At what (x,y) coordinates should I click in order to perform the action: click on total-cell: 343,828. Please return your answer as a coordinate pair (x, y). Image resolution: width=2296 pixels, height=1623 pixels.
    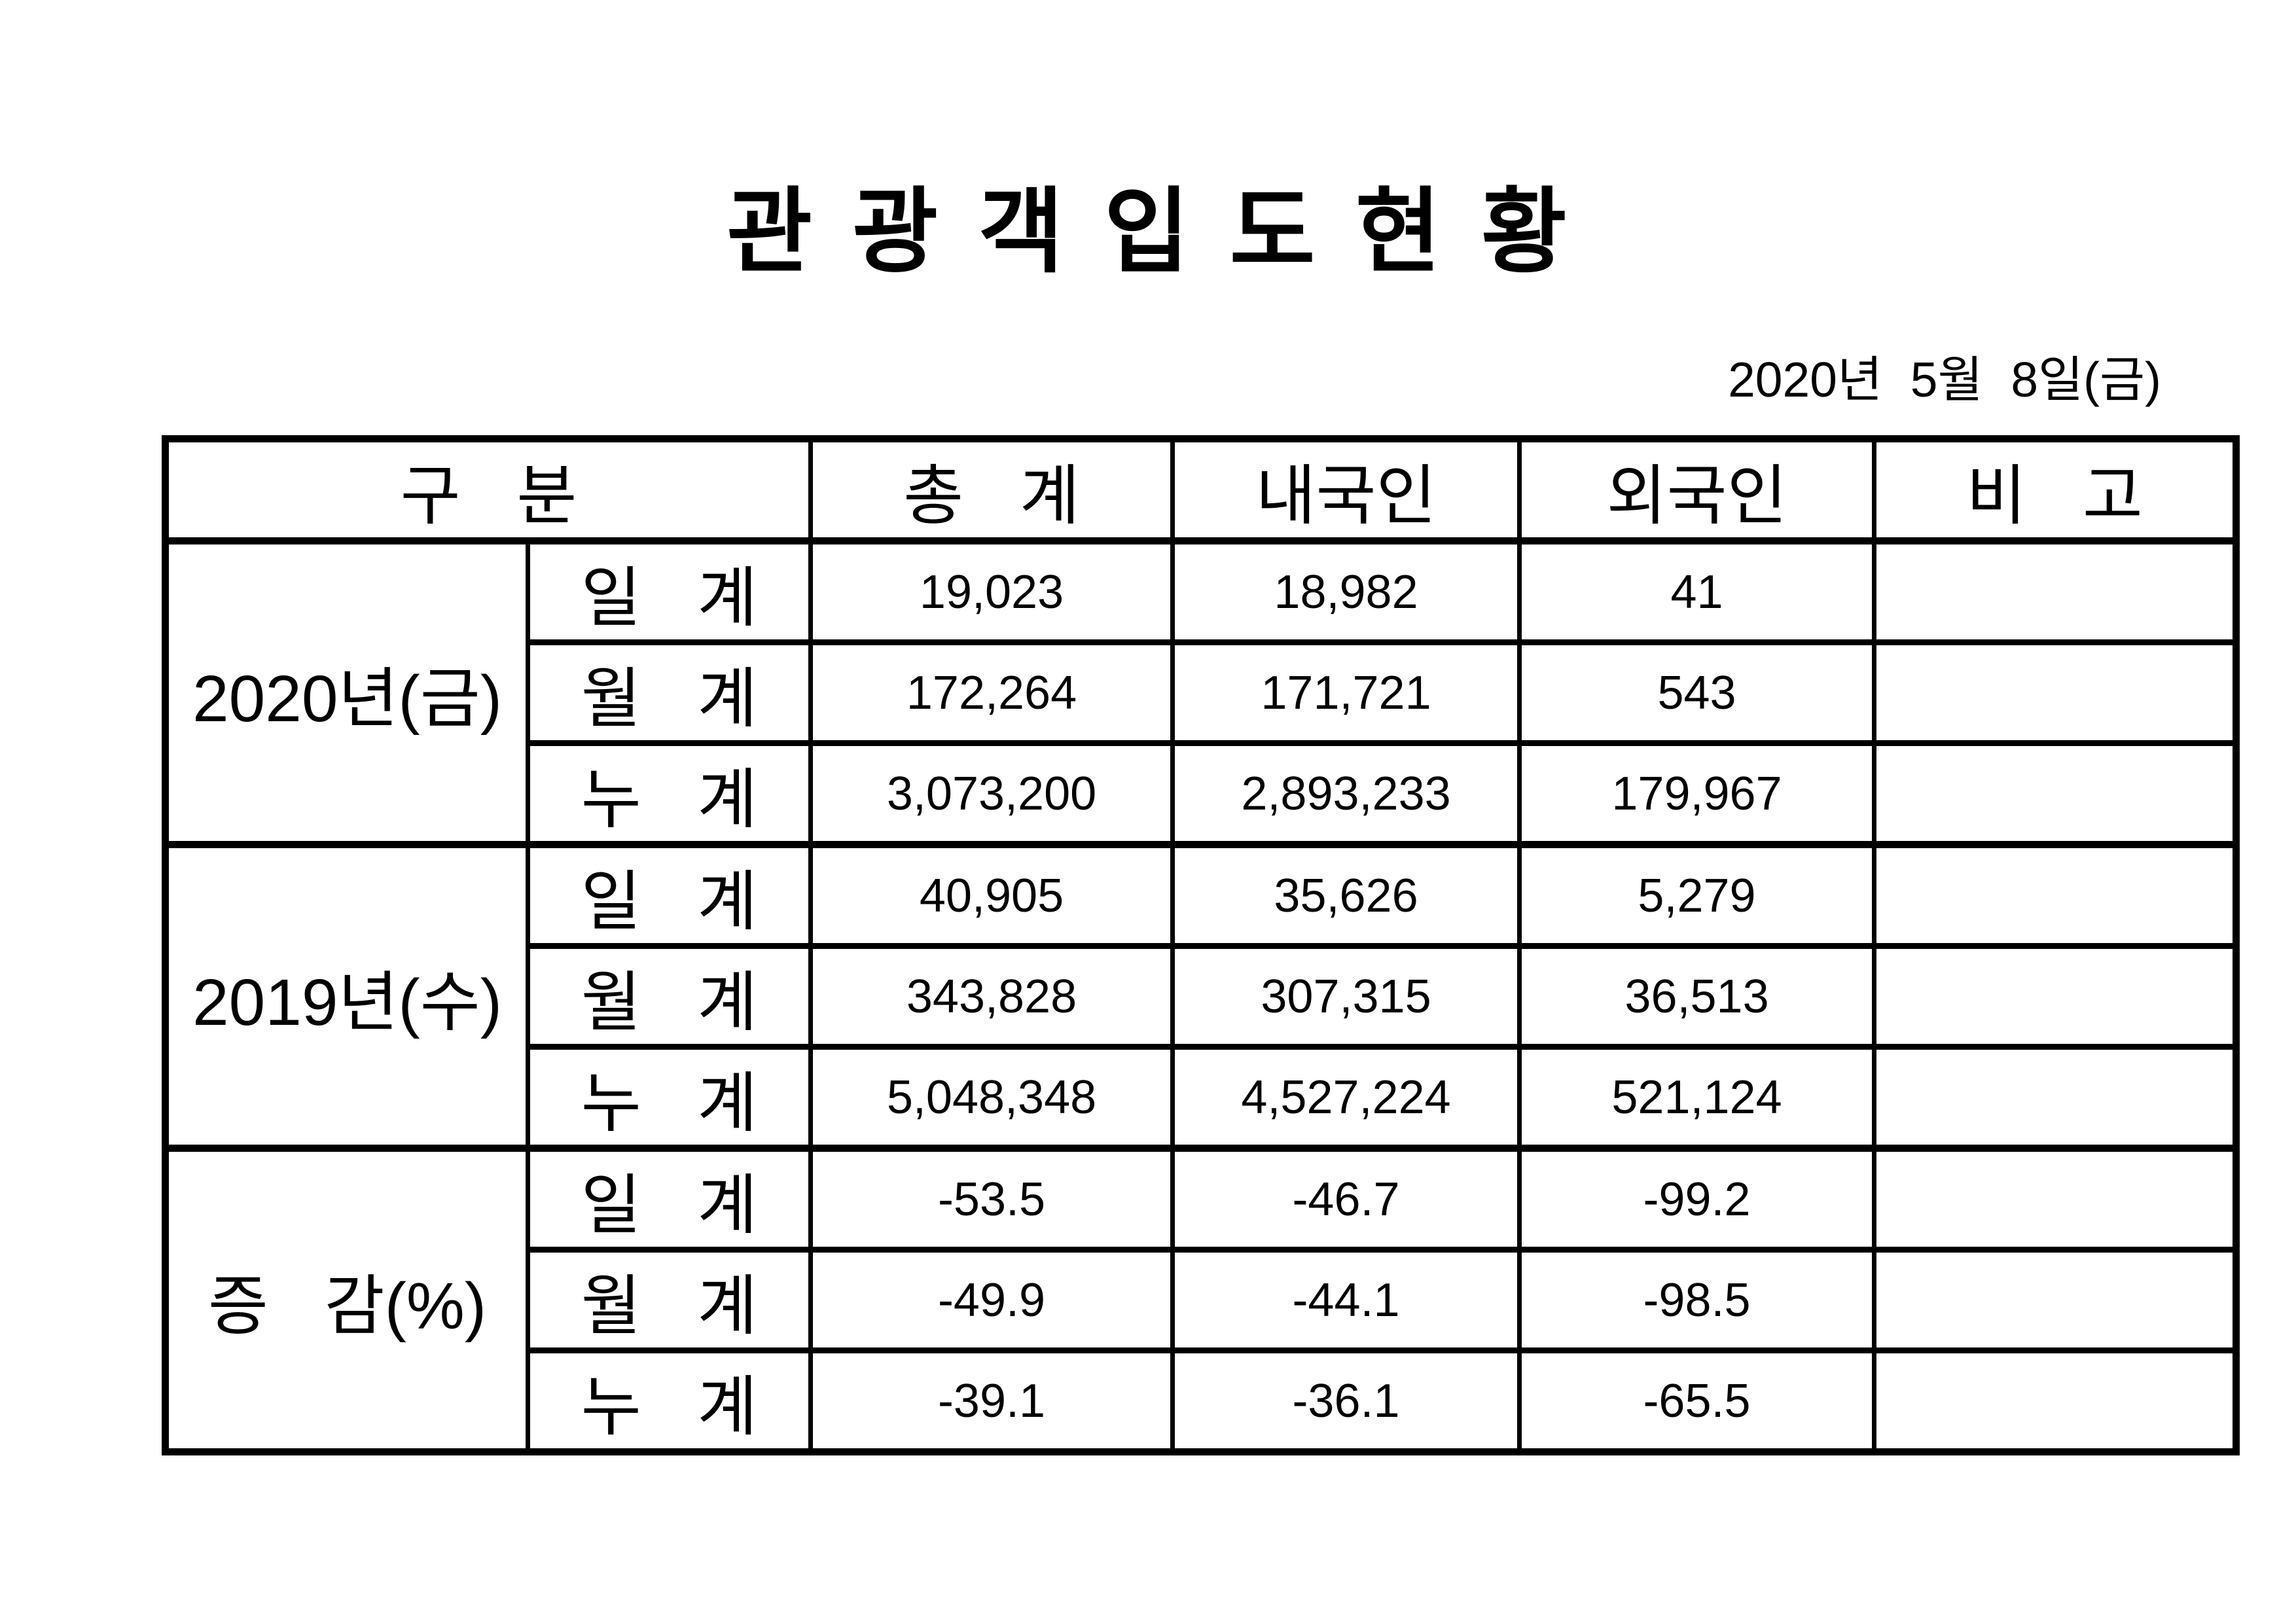
    Looking at the image, I should click on (991, 996).